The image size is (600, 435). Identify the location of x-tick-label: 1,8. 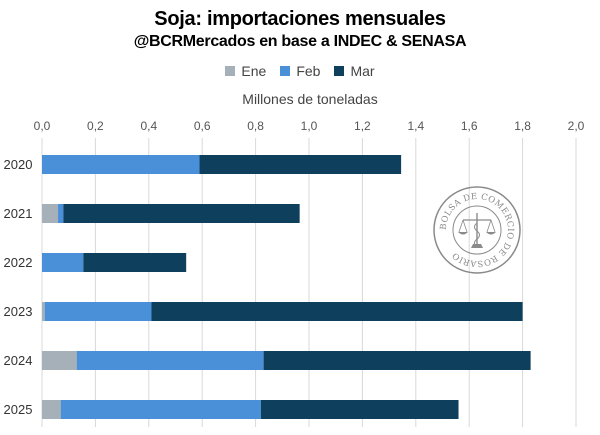
(522, 126).